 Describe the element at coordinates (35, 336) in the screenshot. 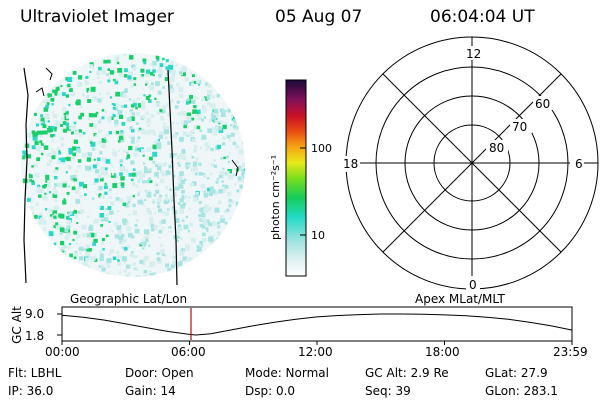

I see `timeline-ytick: 1.8` at that location.